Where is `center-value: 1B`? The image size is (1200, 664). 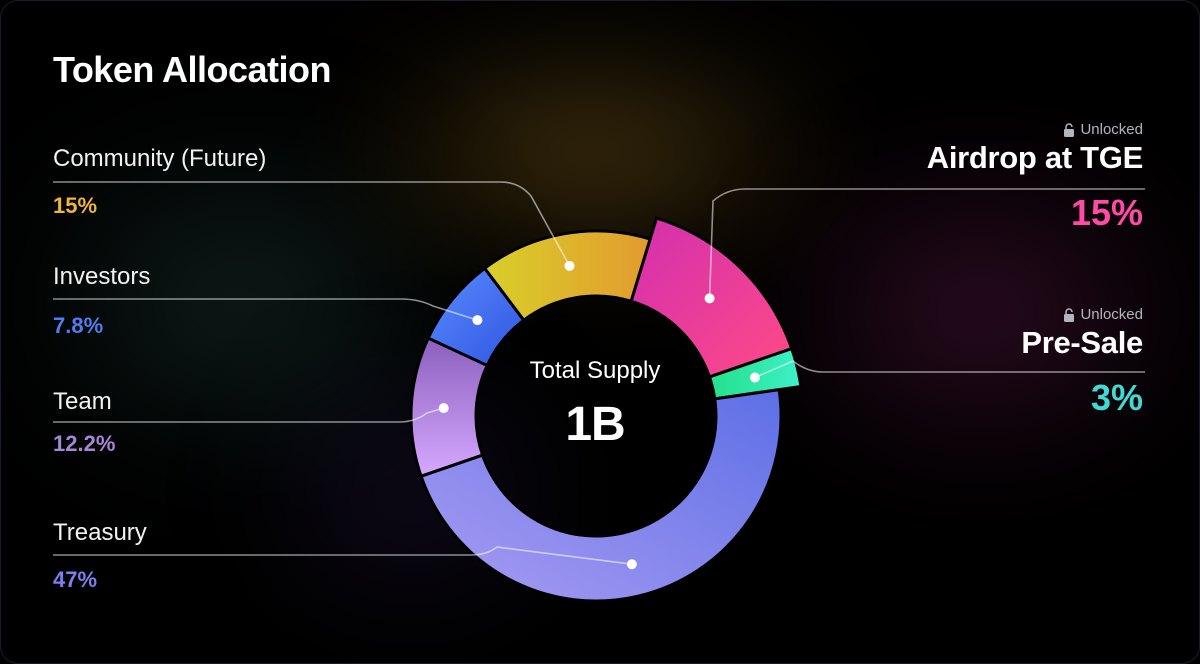 center-value: 1B is located at coordinates (595, 424).